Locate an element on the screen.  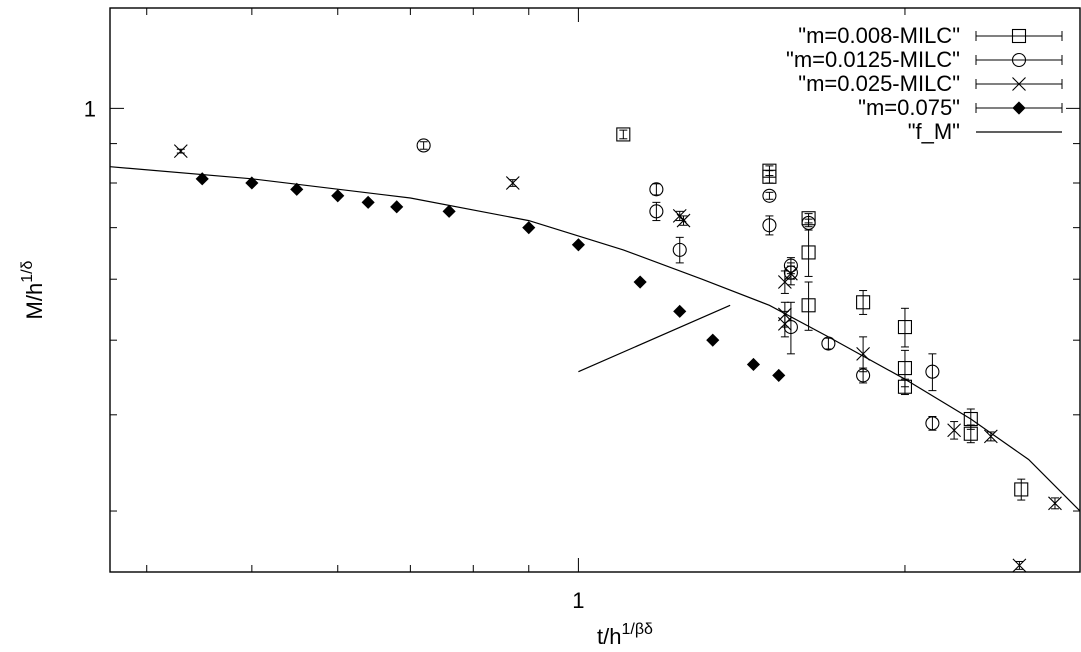
y-axis-label: M/h1/δ is located at coordinates (33, 289).